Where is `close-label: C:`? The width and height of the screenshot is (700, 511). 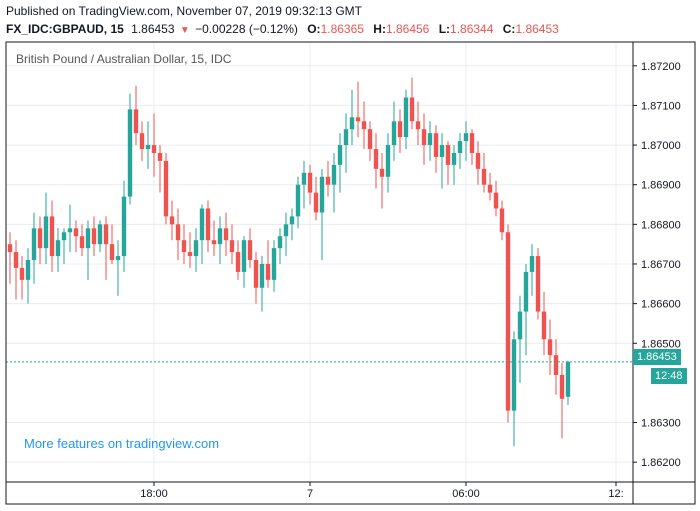
close-label: C: is located at coordinates (509, 29).